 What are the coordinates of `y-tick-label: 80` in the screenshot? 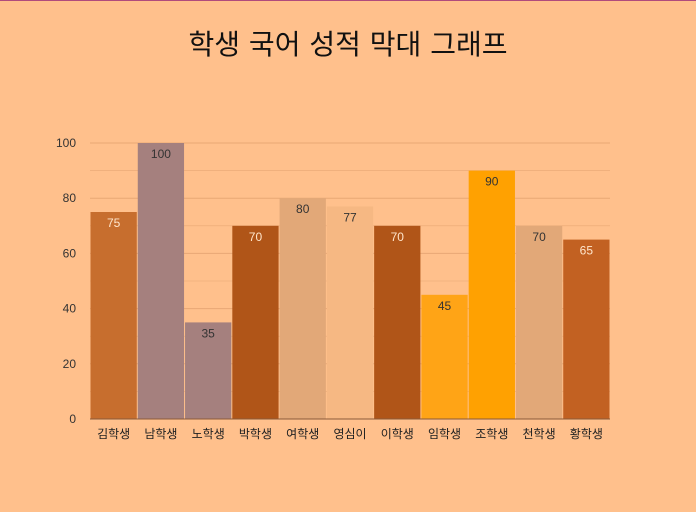 It's located at (70, 198).